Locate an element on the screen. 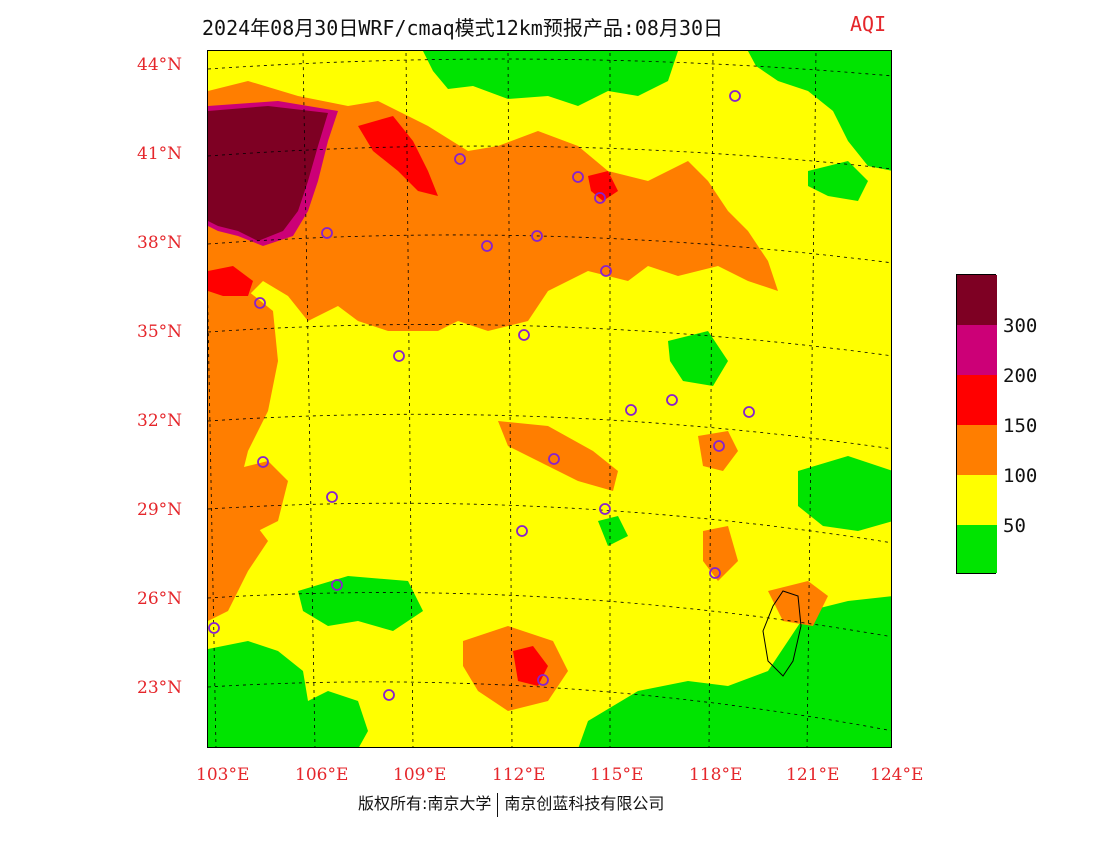 The width and height of the screenshot is (1100, 850). copyright-right: 南京创蓝科技有限公司 is located at coordinates (584, 803).